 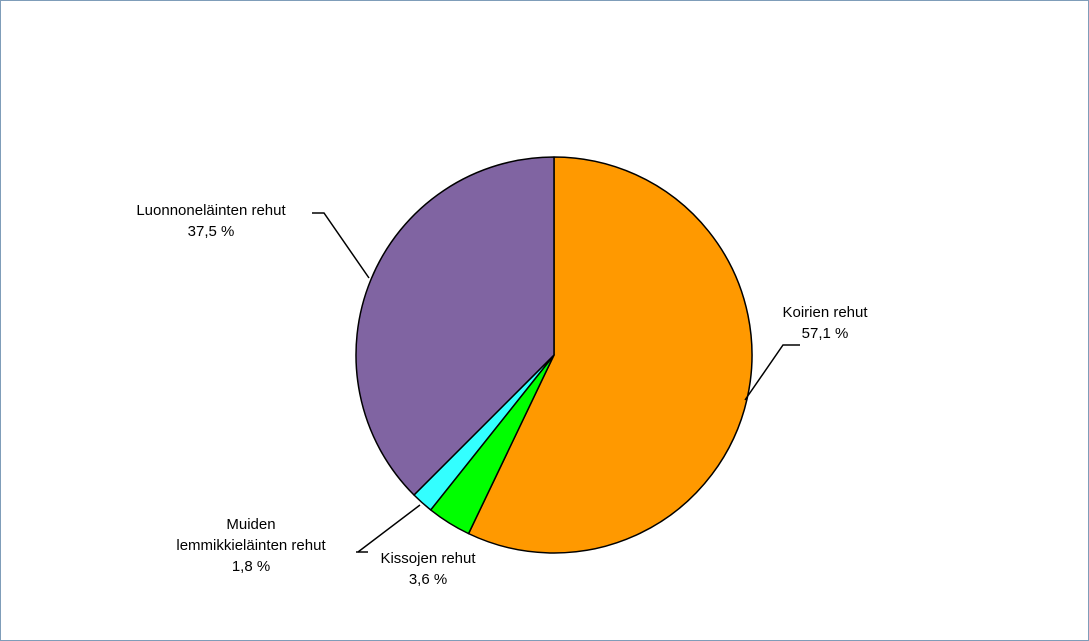 I want to click on label-luonnon-value: 37,5 %, so click(x=211, y=231).